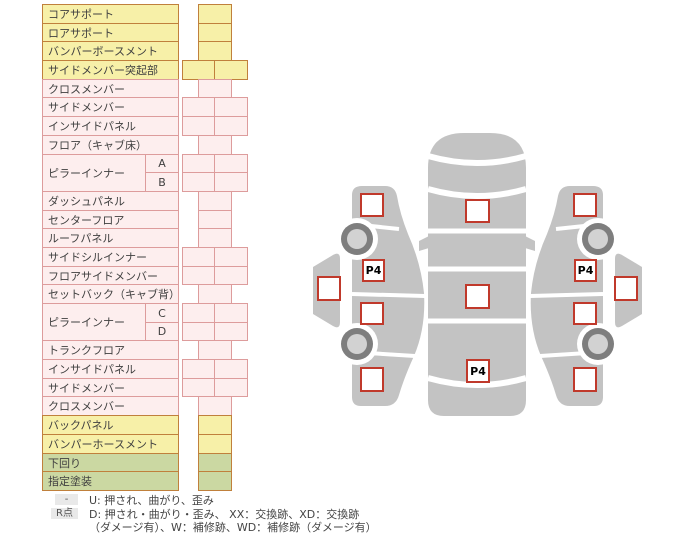 This screenshot has height=535, width=692. Describe the element at coordinates (110, 462) in the screenshot. I see `part-row-label: 下回り` at that location.